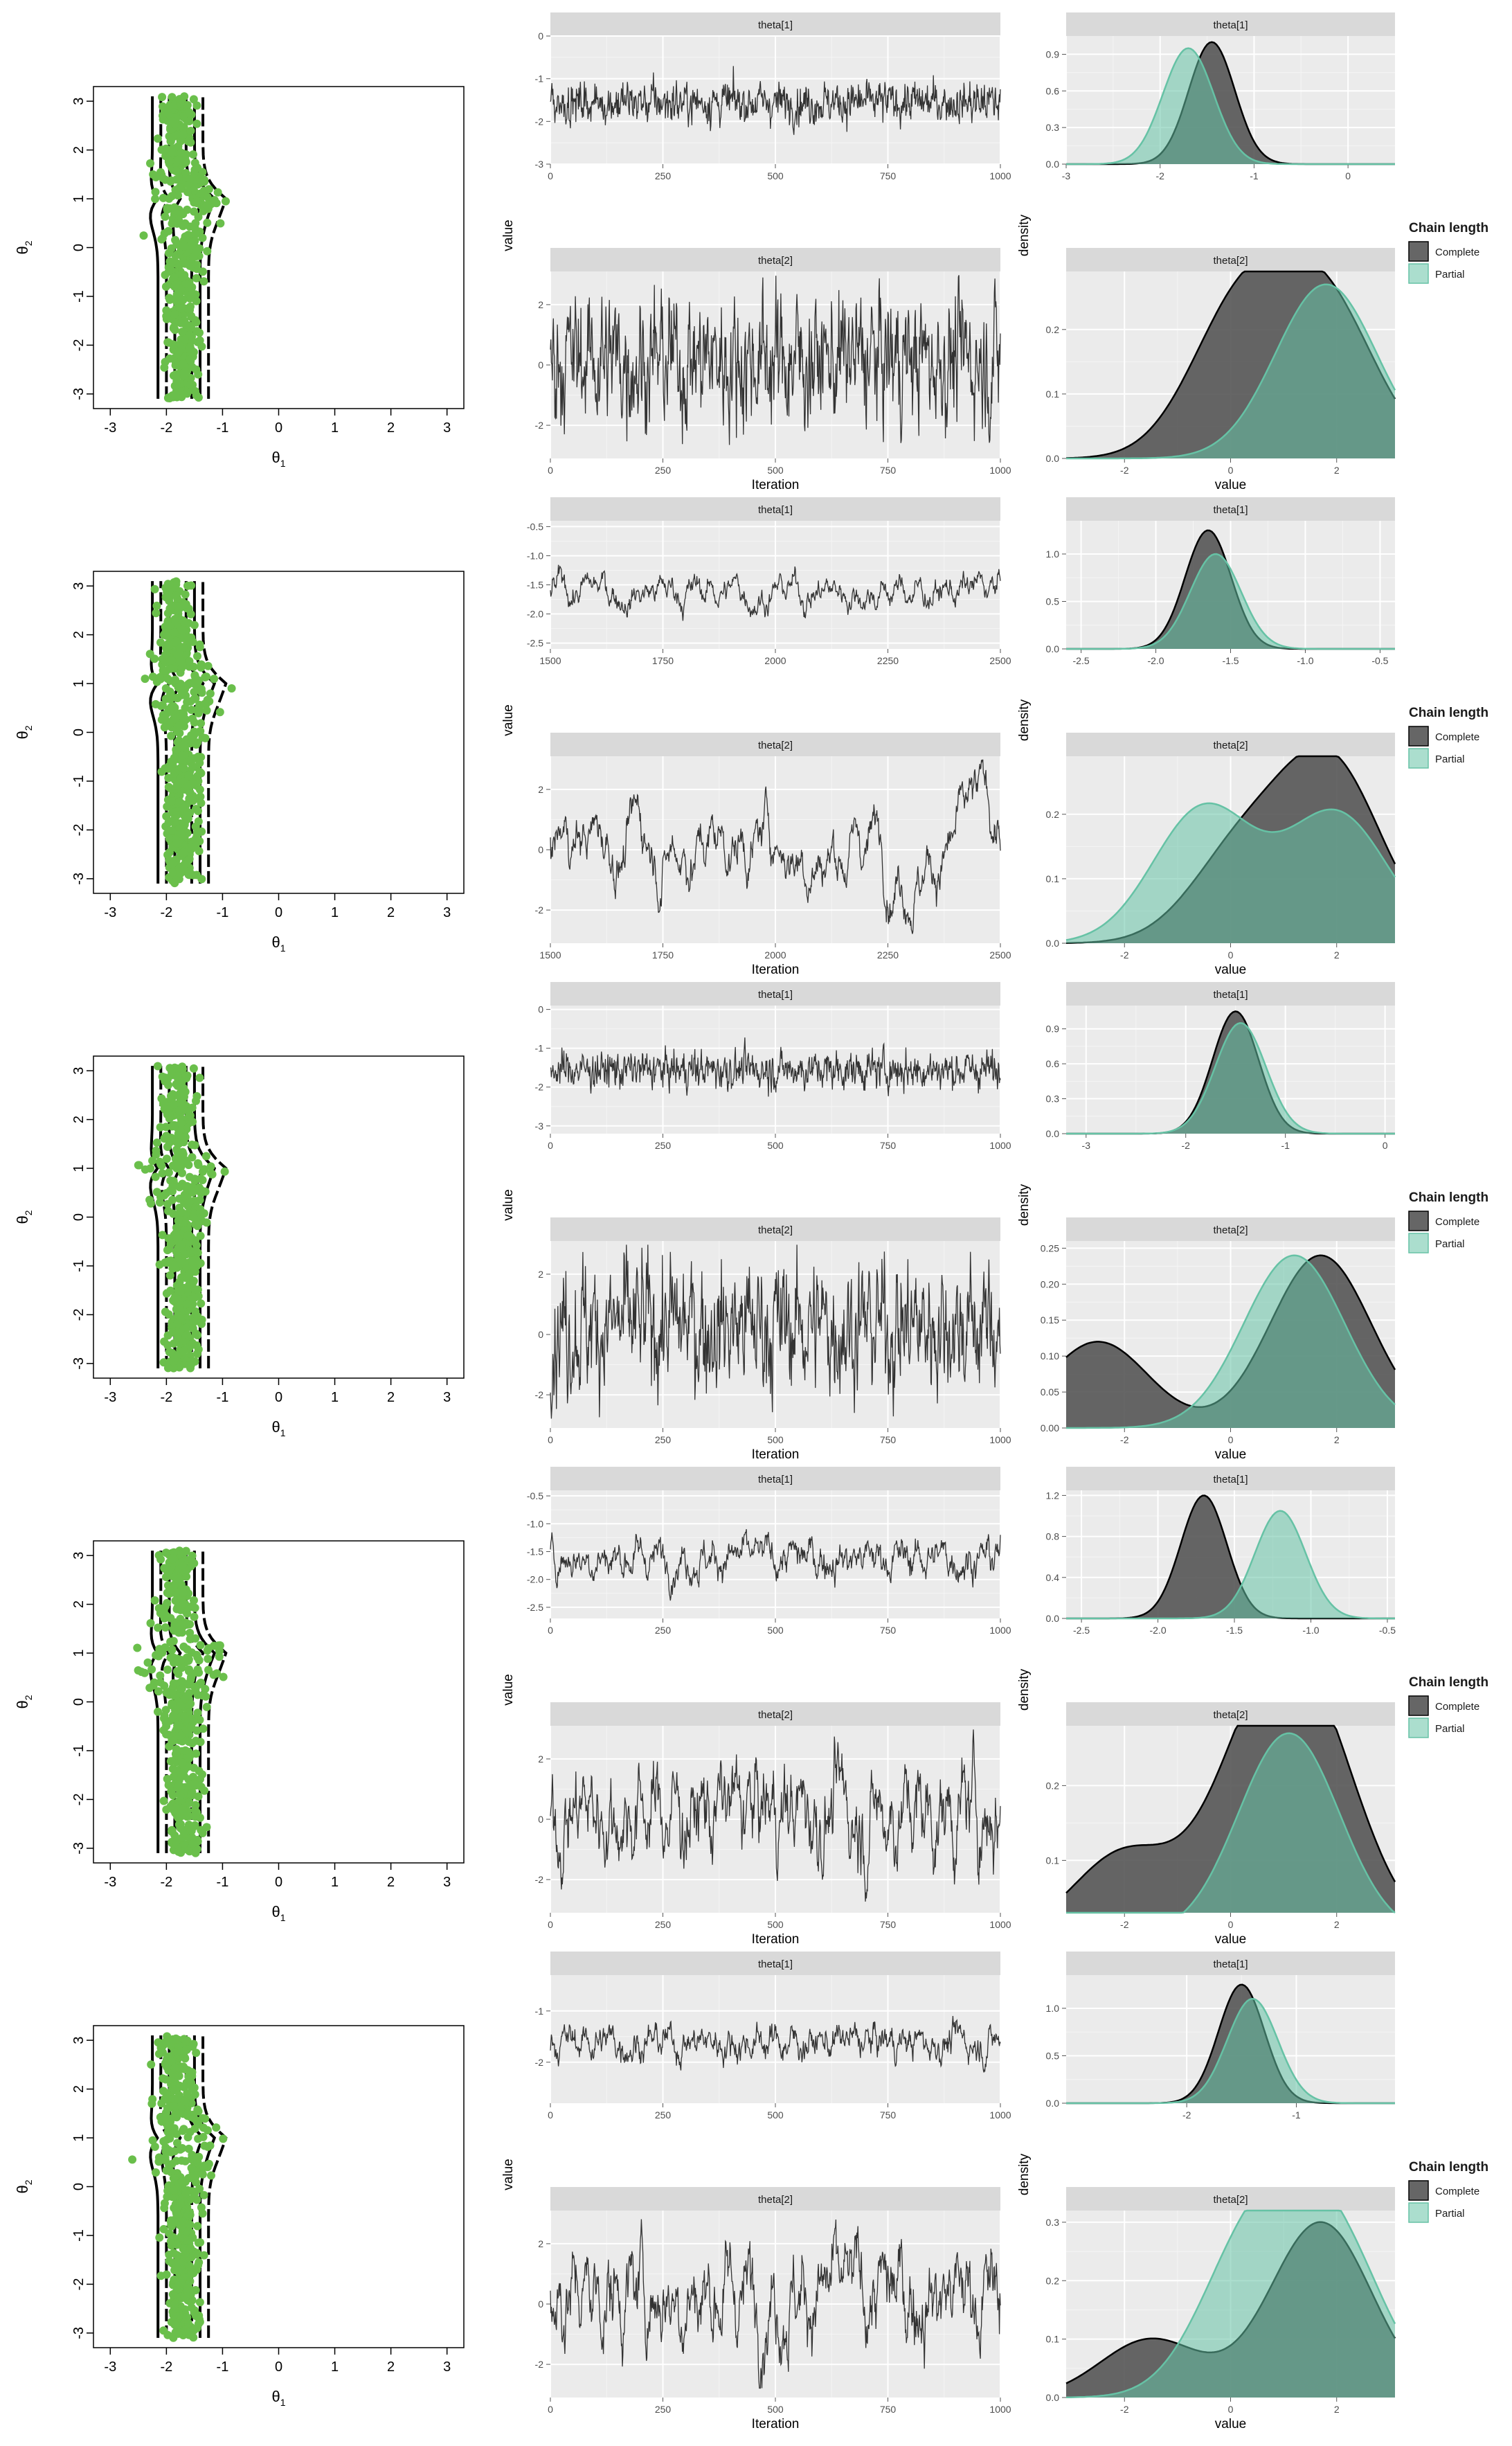 This screenshot has width=1512, height=2446. What do you see at coordinates (1450, 274) in the screenshot?
I see `legend-label: Partial` at bounding box center [1450, 274].